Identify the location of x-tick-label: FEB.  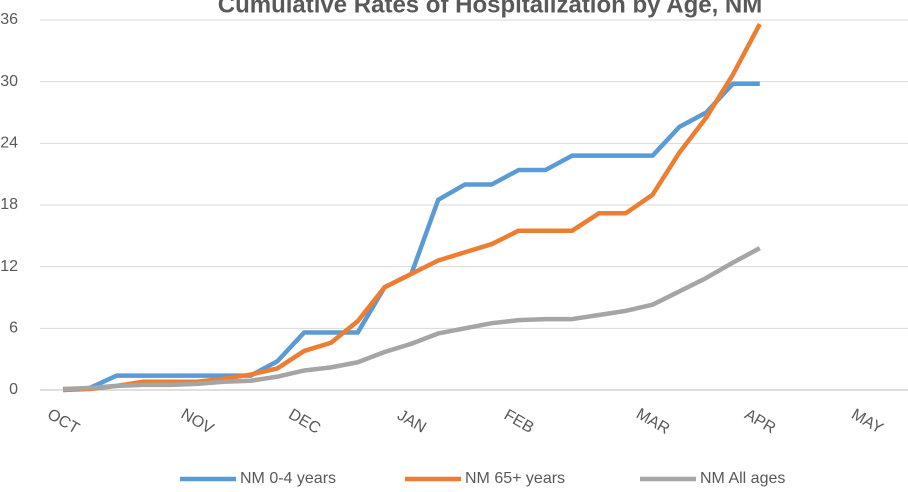
(518, 422).